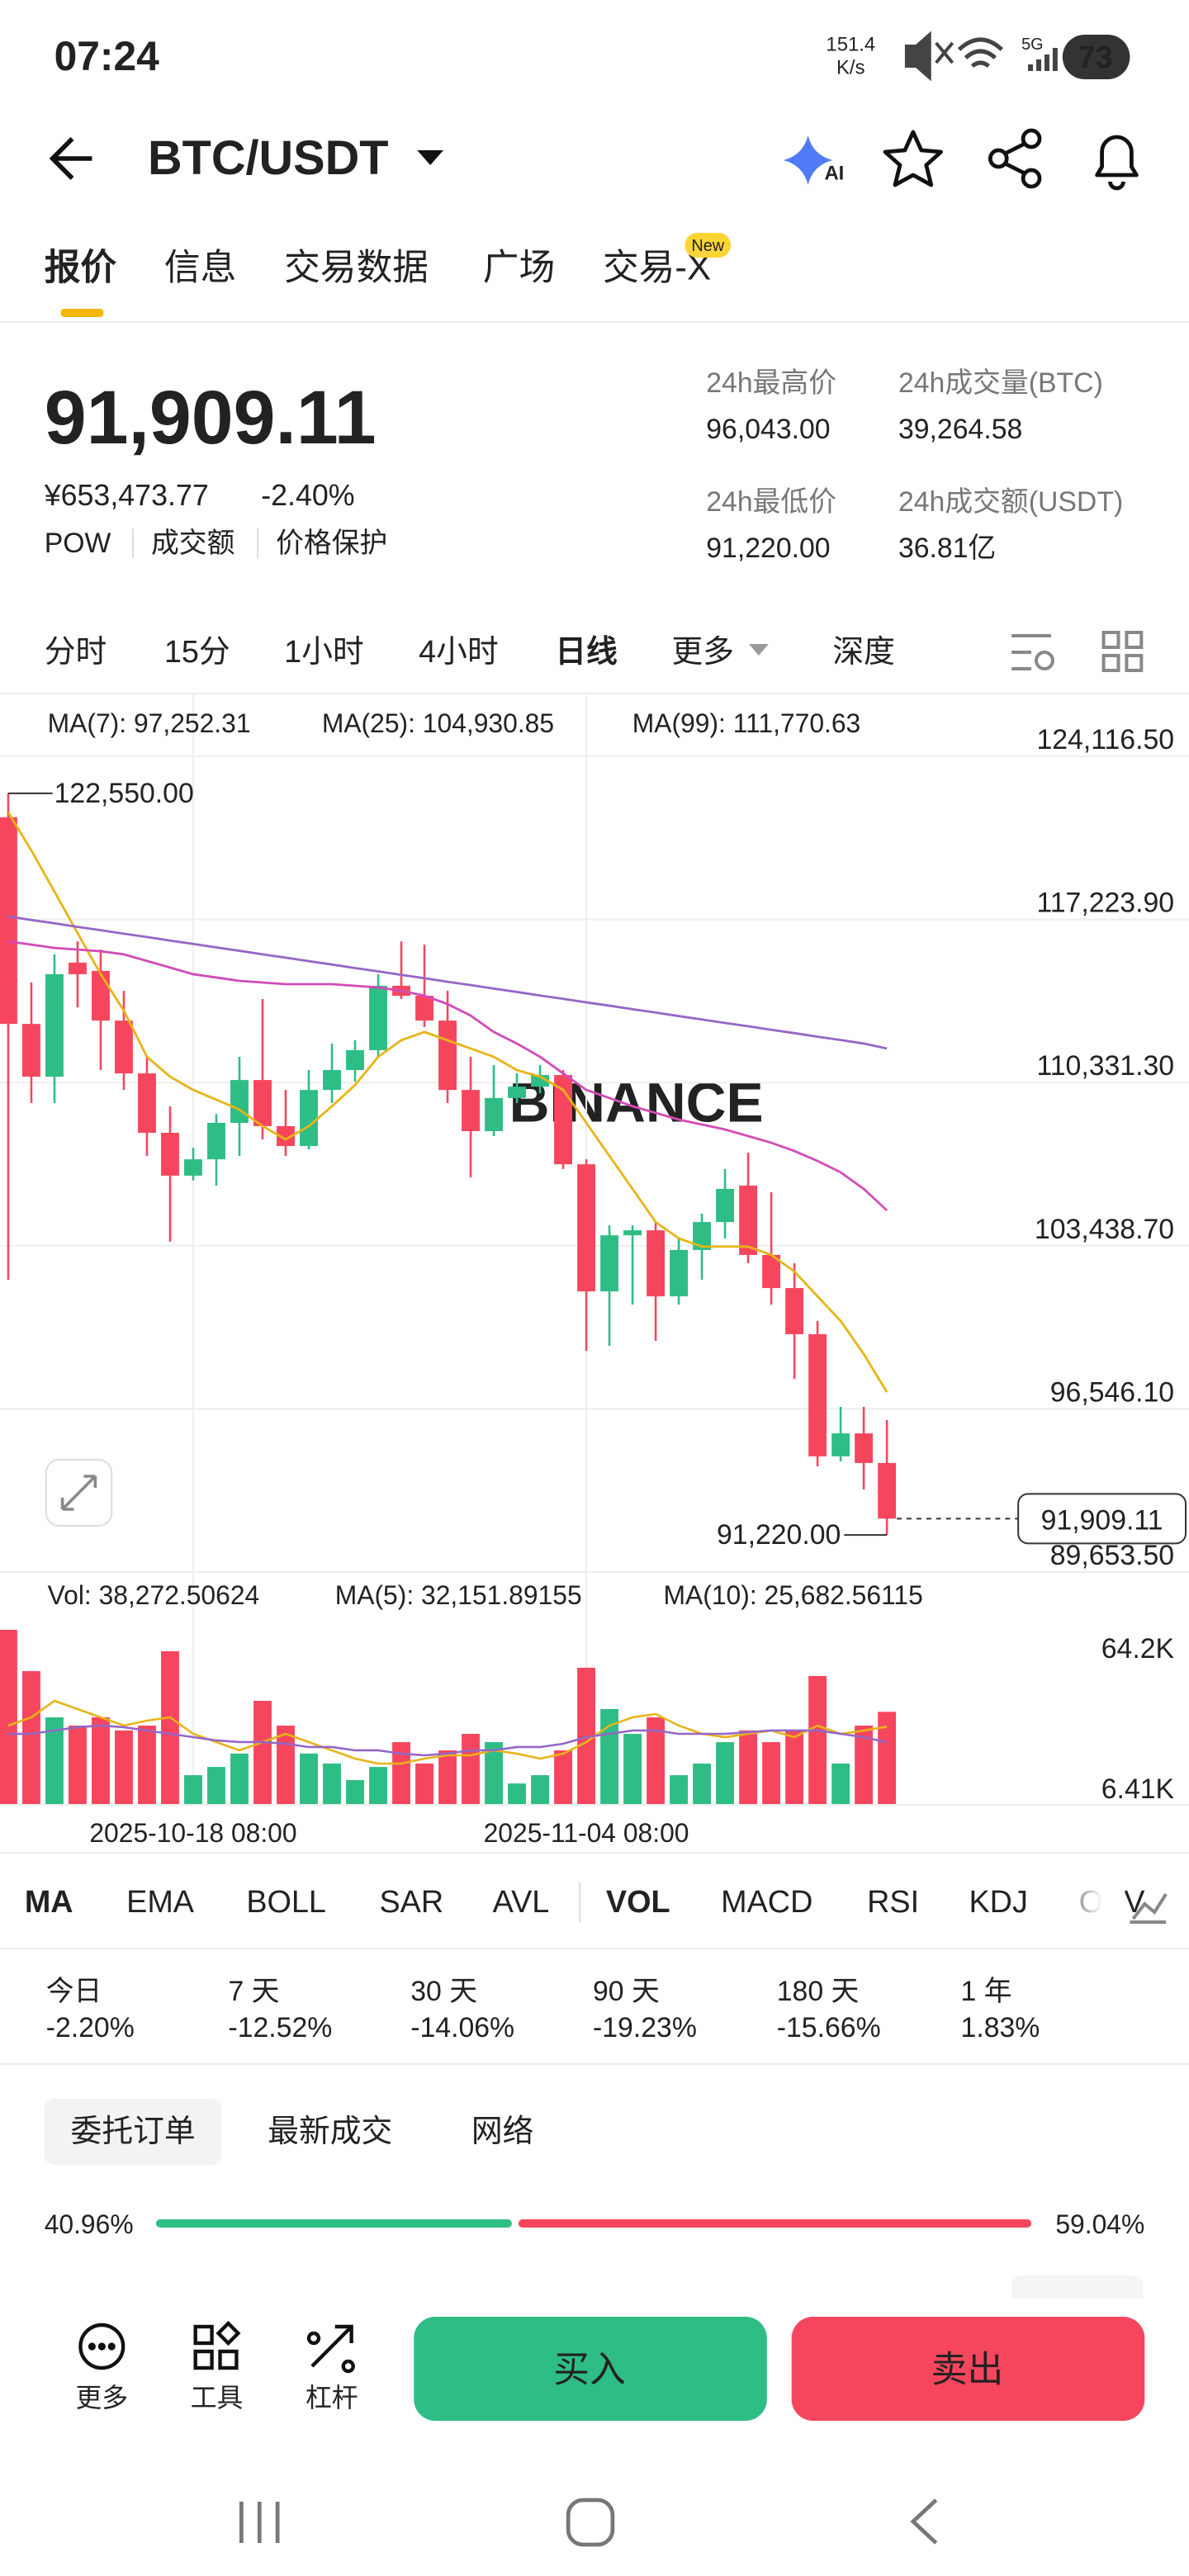 The height and width of the screenshot is (2576, 1189). I want to click on interval: 1小时, so click(324, 652).